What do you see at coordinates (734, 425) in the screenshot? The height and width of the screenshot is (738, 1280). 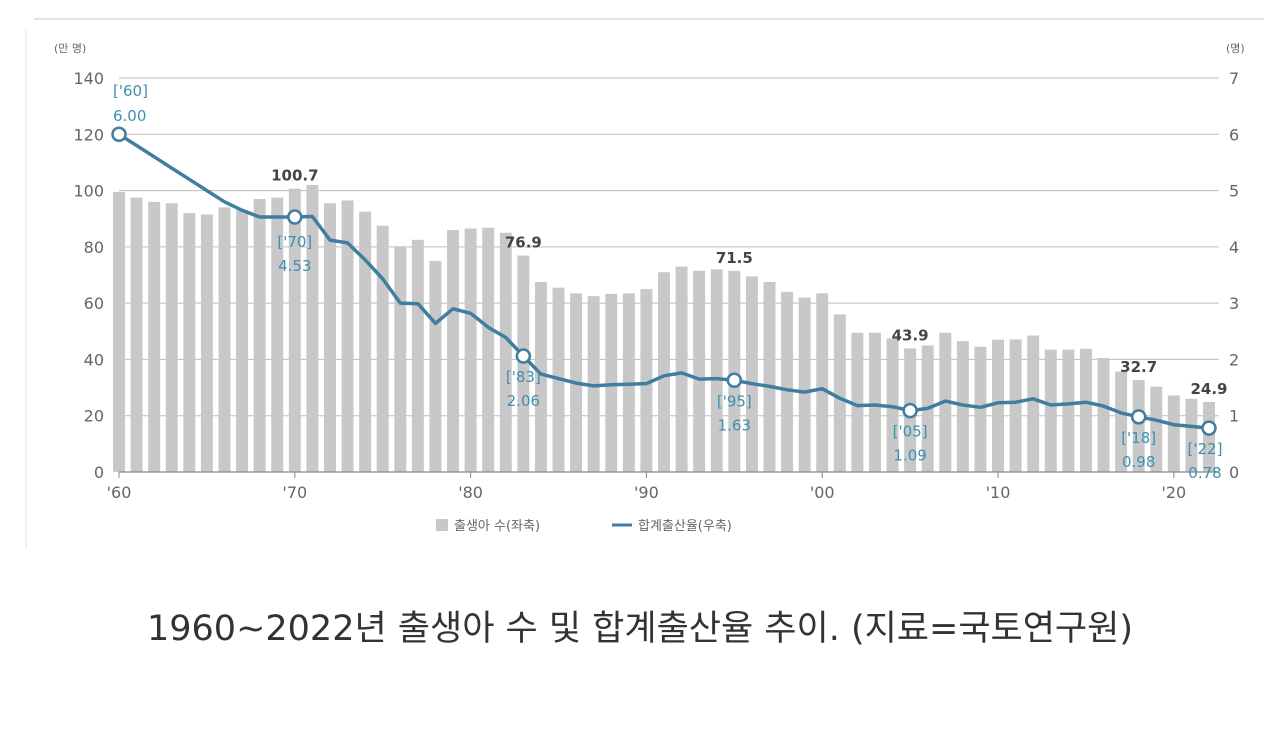 I see `fertility-value-label: 1.63` at bounding box center [734, 425].